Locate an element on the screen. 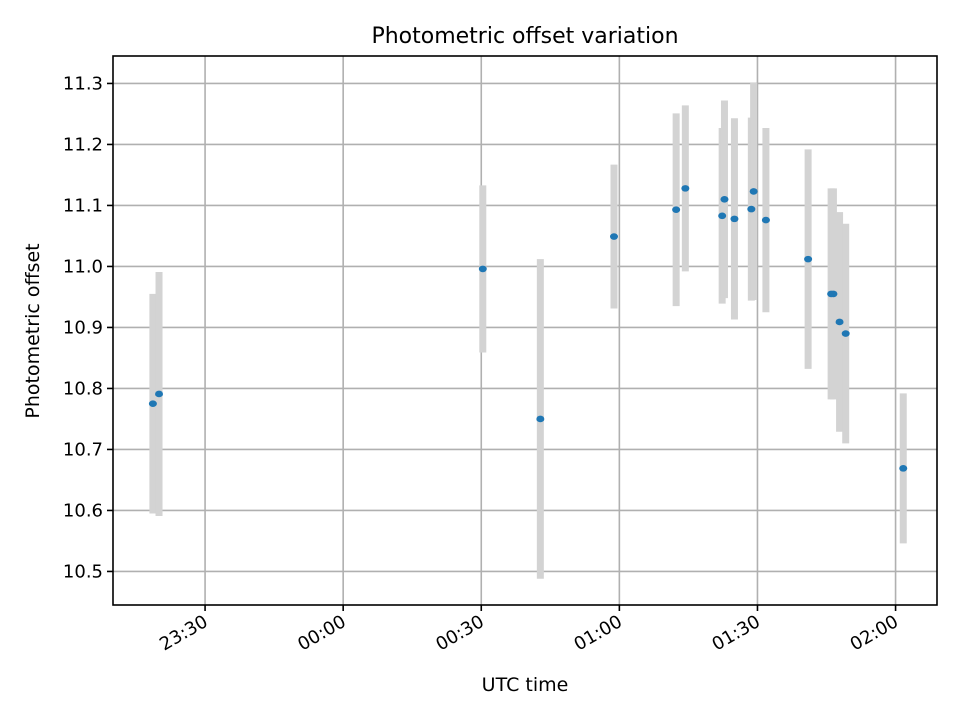 This screenshot has height=720, width=960. y-tick-label: 10.7 is located at coordinates (83, 449).